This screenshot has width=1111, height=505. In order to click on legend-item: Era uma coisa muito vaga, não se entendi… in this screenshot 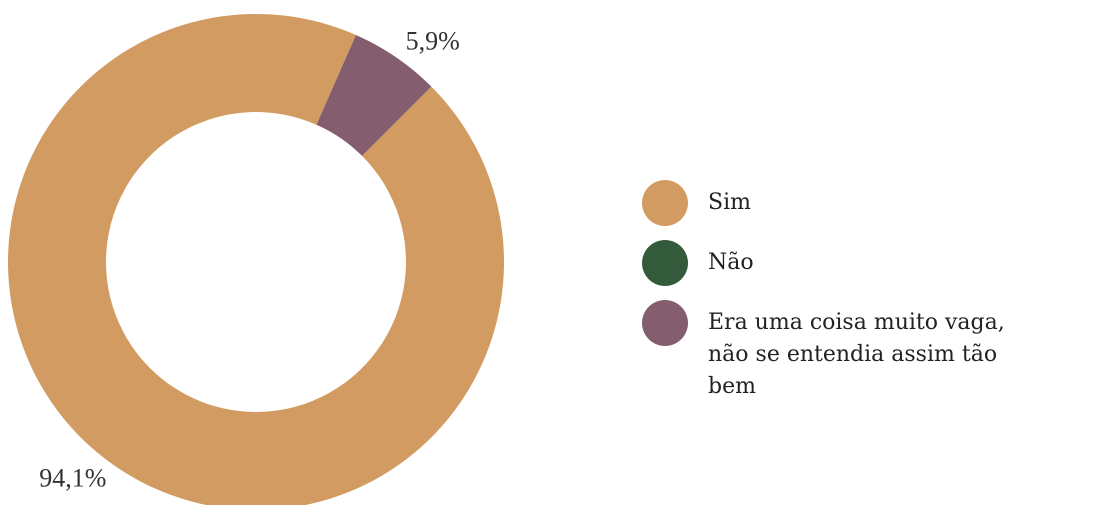, I will do `click(872, 351)`.